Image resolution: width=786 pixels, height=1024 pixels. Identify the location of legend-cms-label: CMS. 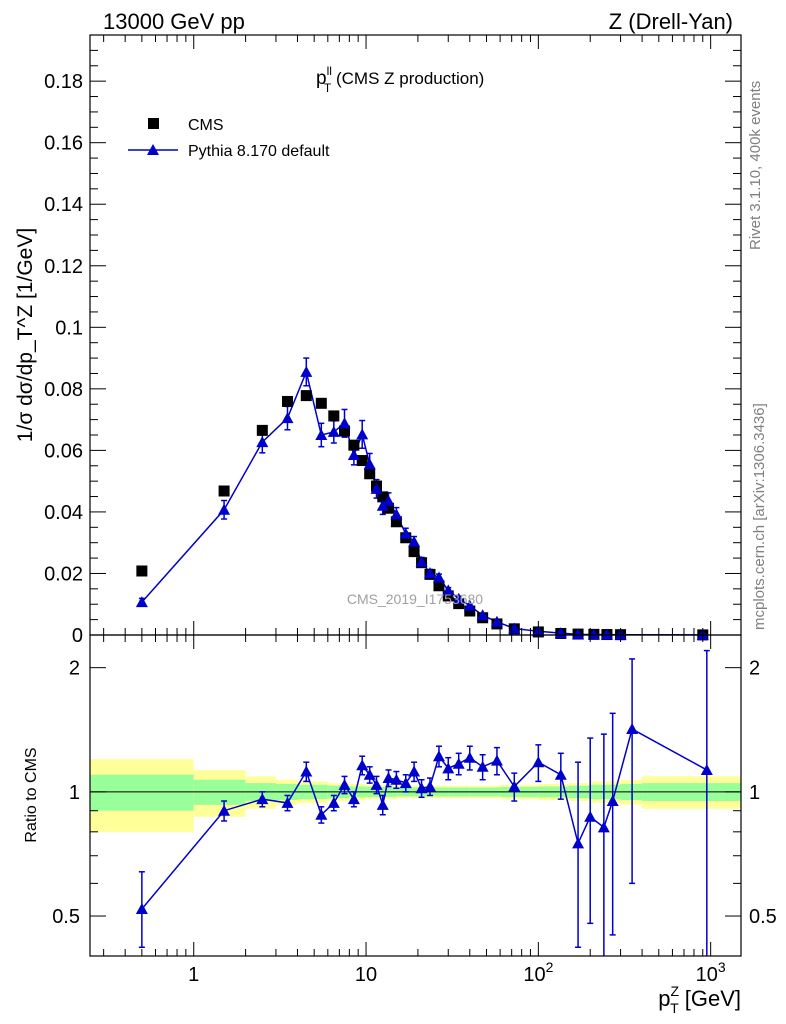
(206, 125).